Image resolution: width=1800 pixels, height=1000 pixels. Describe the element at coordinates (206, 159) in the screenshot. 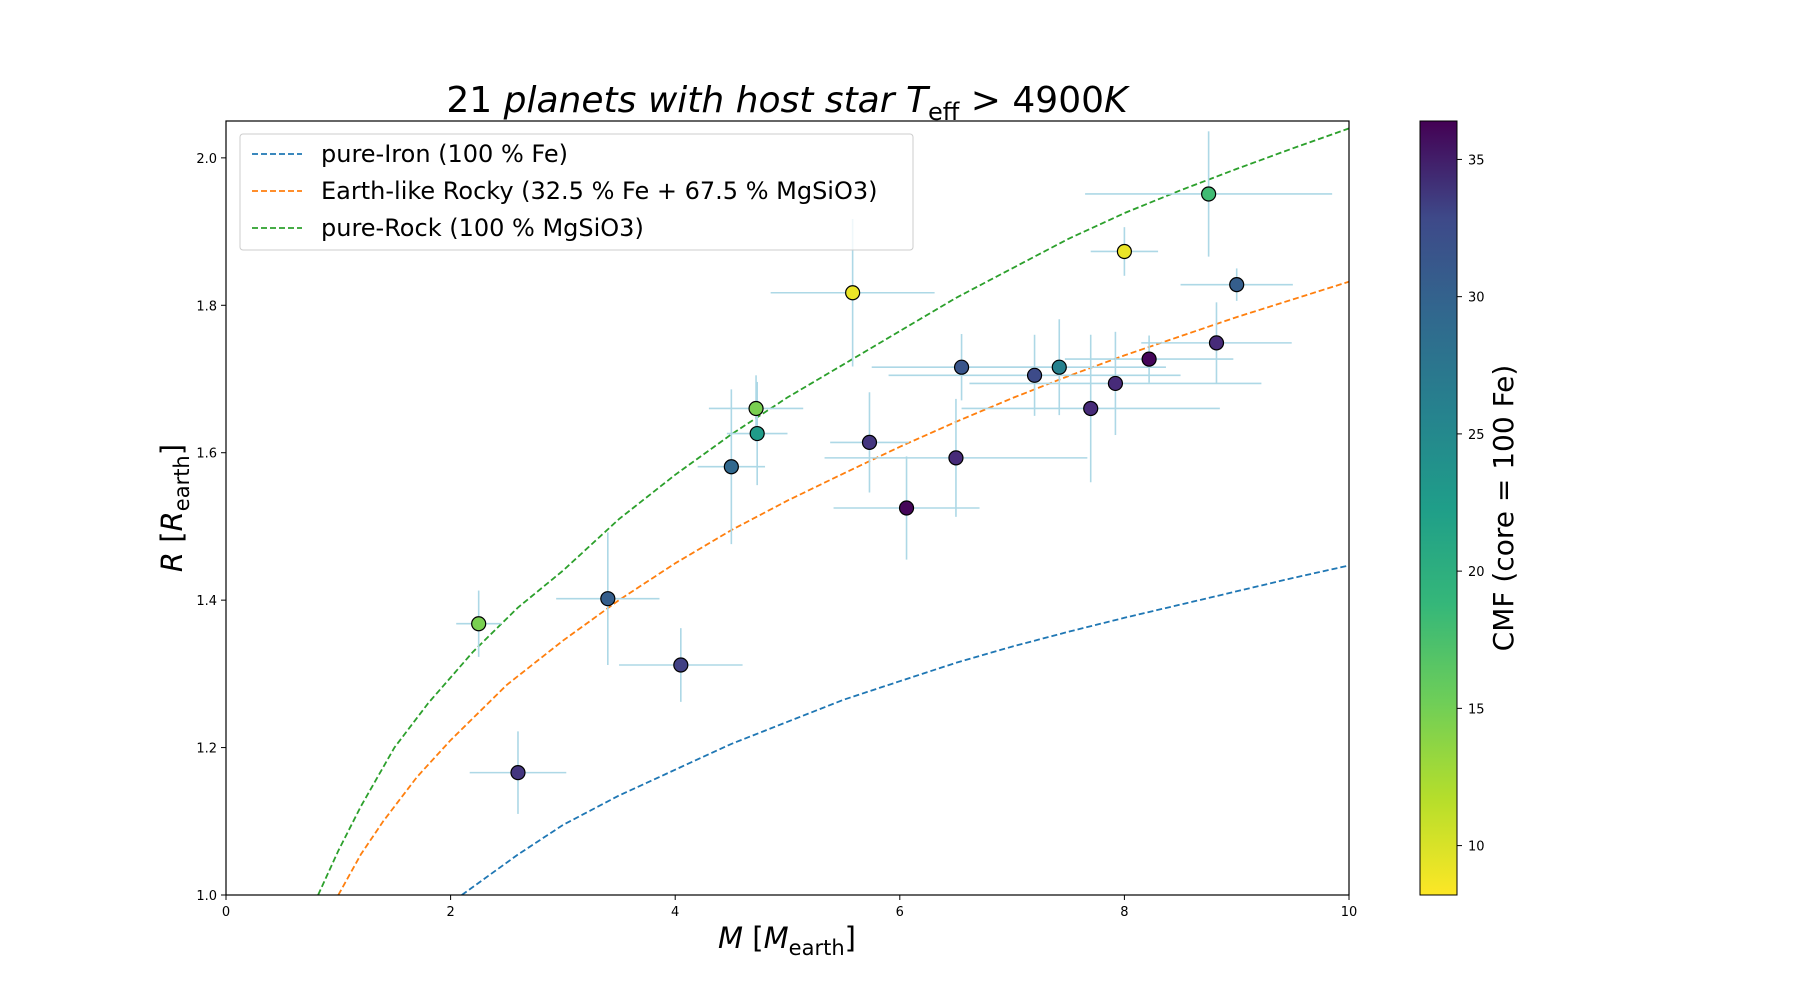

I see `y-tick-label: 2.0` at that location.